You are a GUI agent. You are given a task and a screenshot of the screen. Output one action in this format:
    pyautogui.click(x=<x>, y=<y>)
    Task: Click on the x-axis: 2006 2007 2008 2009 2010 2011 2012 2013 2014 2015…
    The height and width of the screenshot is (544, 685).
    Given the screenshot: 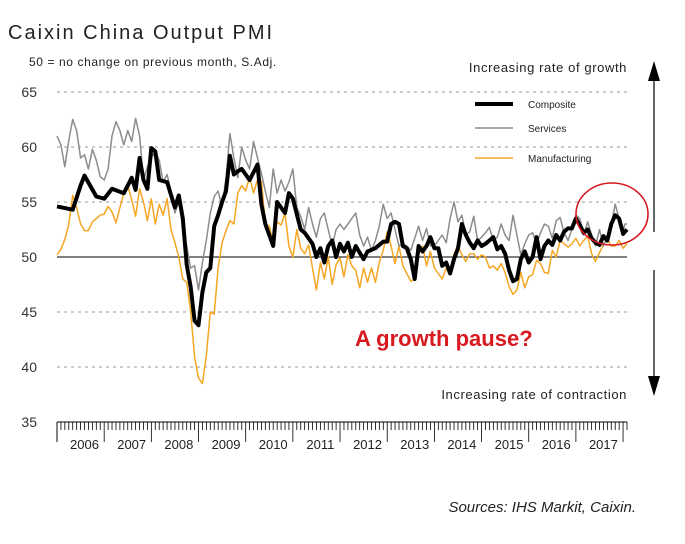 What is the action you would take?
    pyautogui.click(x=342, y=436)
    